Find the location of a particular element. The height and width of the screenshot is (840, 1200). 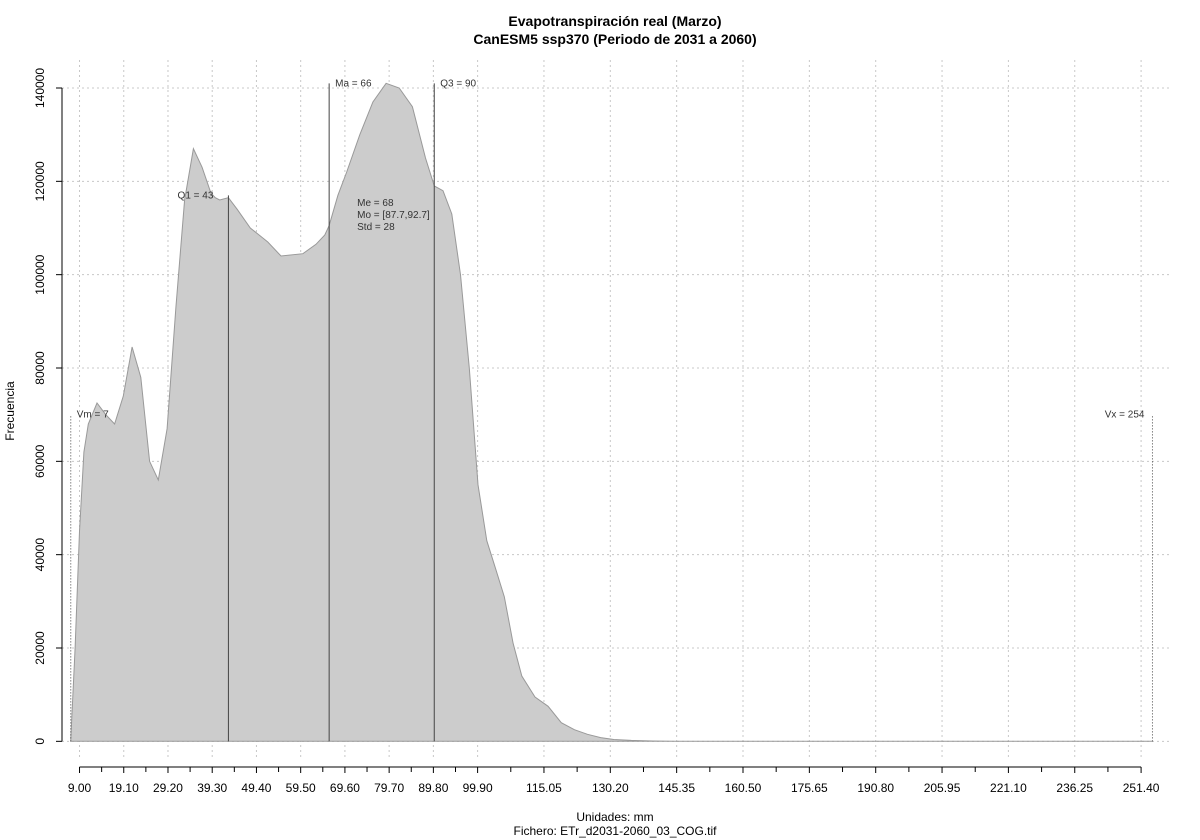

x-tick-label: 69.60 is located at coordinates (345, 788).